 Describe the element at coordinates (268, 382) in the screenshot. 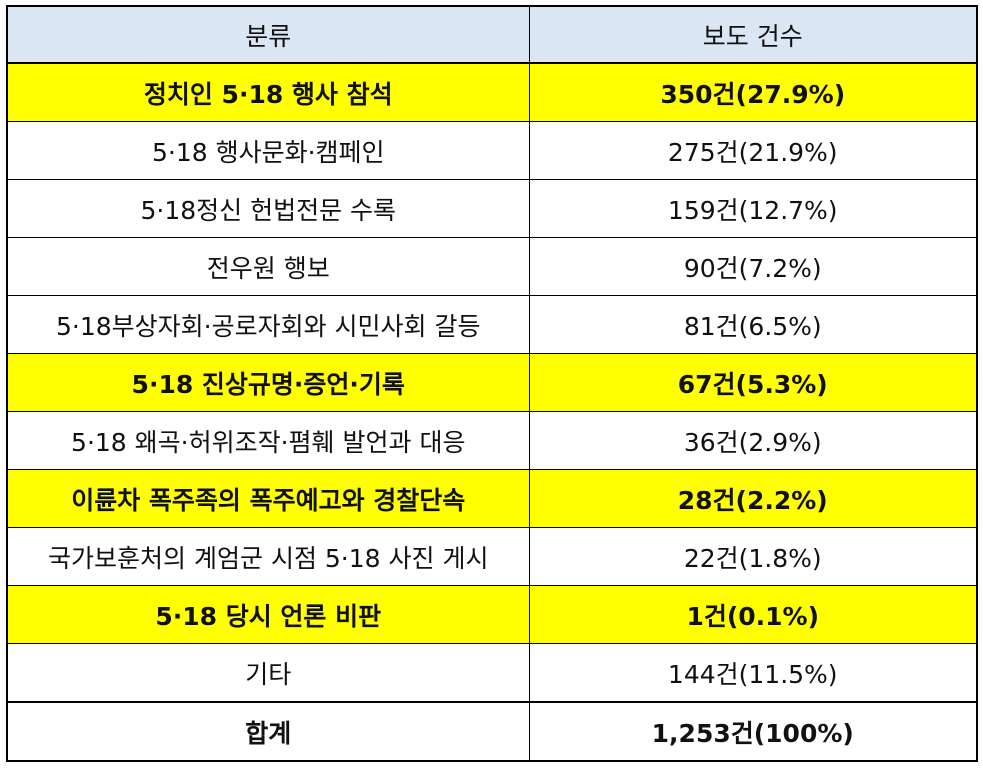

I see `category-cell: 5·18 진상규명·증언·기록` at that location.